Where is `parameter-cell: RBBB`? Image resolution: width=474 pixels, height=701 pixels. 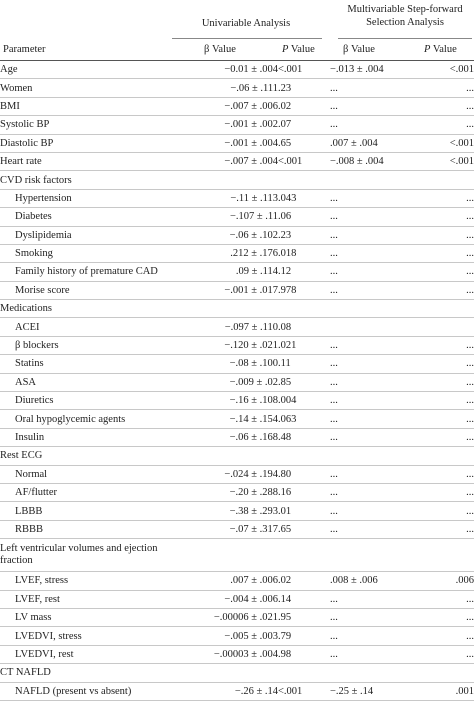
parameter-cell: RBBB is located at coordinates (29, 529).